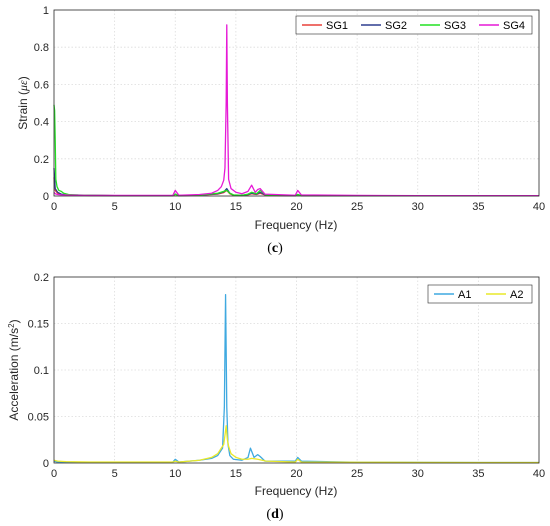 Image resolution: width=550 pixels, height=526 pixels. What do you see at coordinates (41, 104) in the screenshot?
I see `y-tick-labels: 0 0.2 0.4 0.6 0.8 1` at bounding box center [41, 104].